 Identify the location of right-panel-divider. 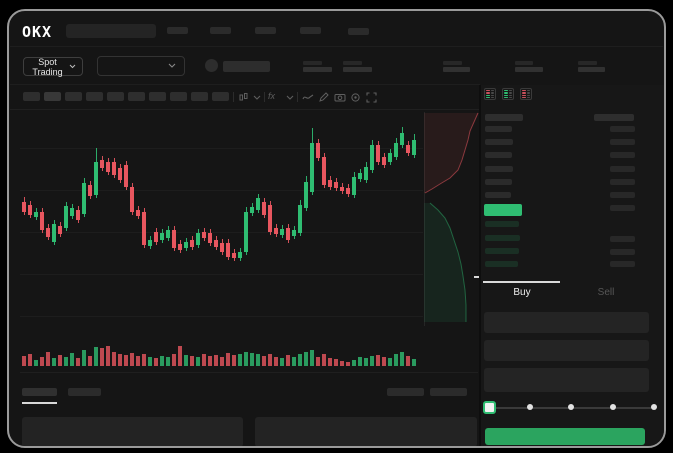
(480, 265).